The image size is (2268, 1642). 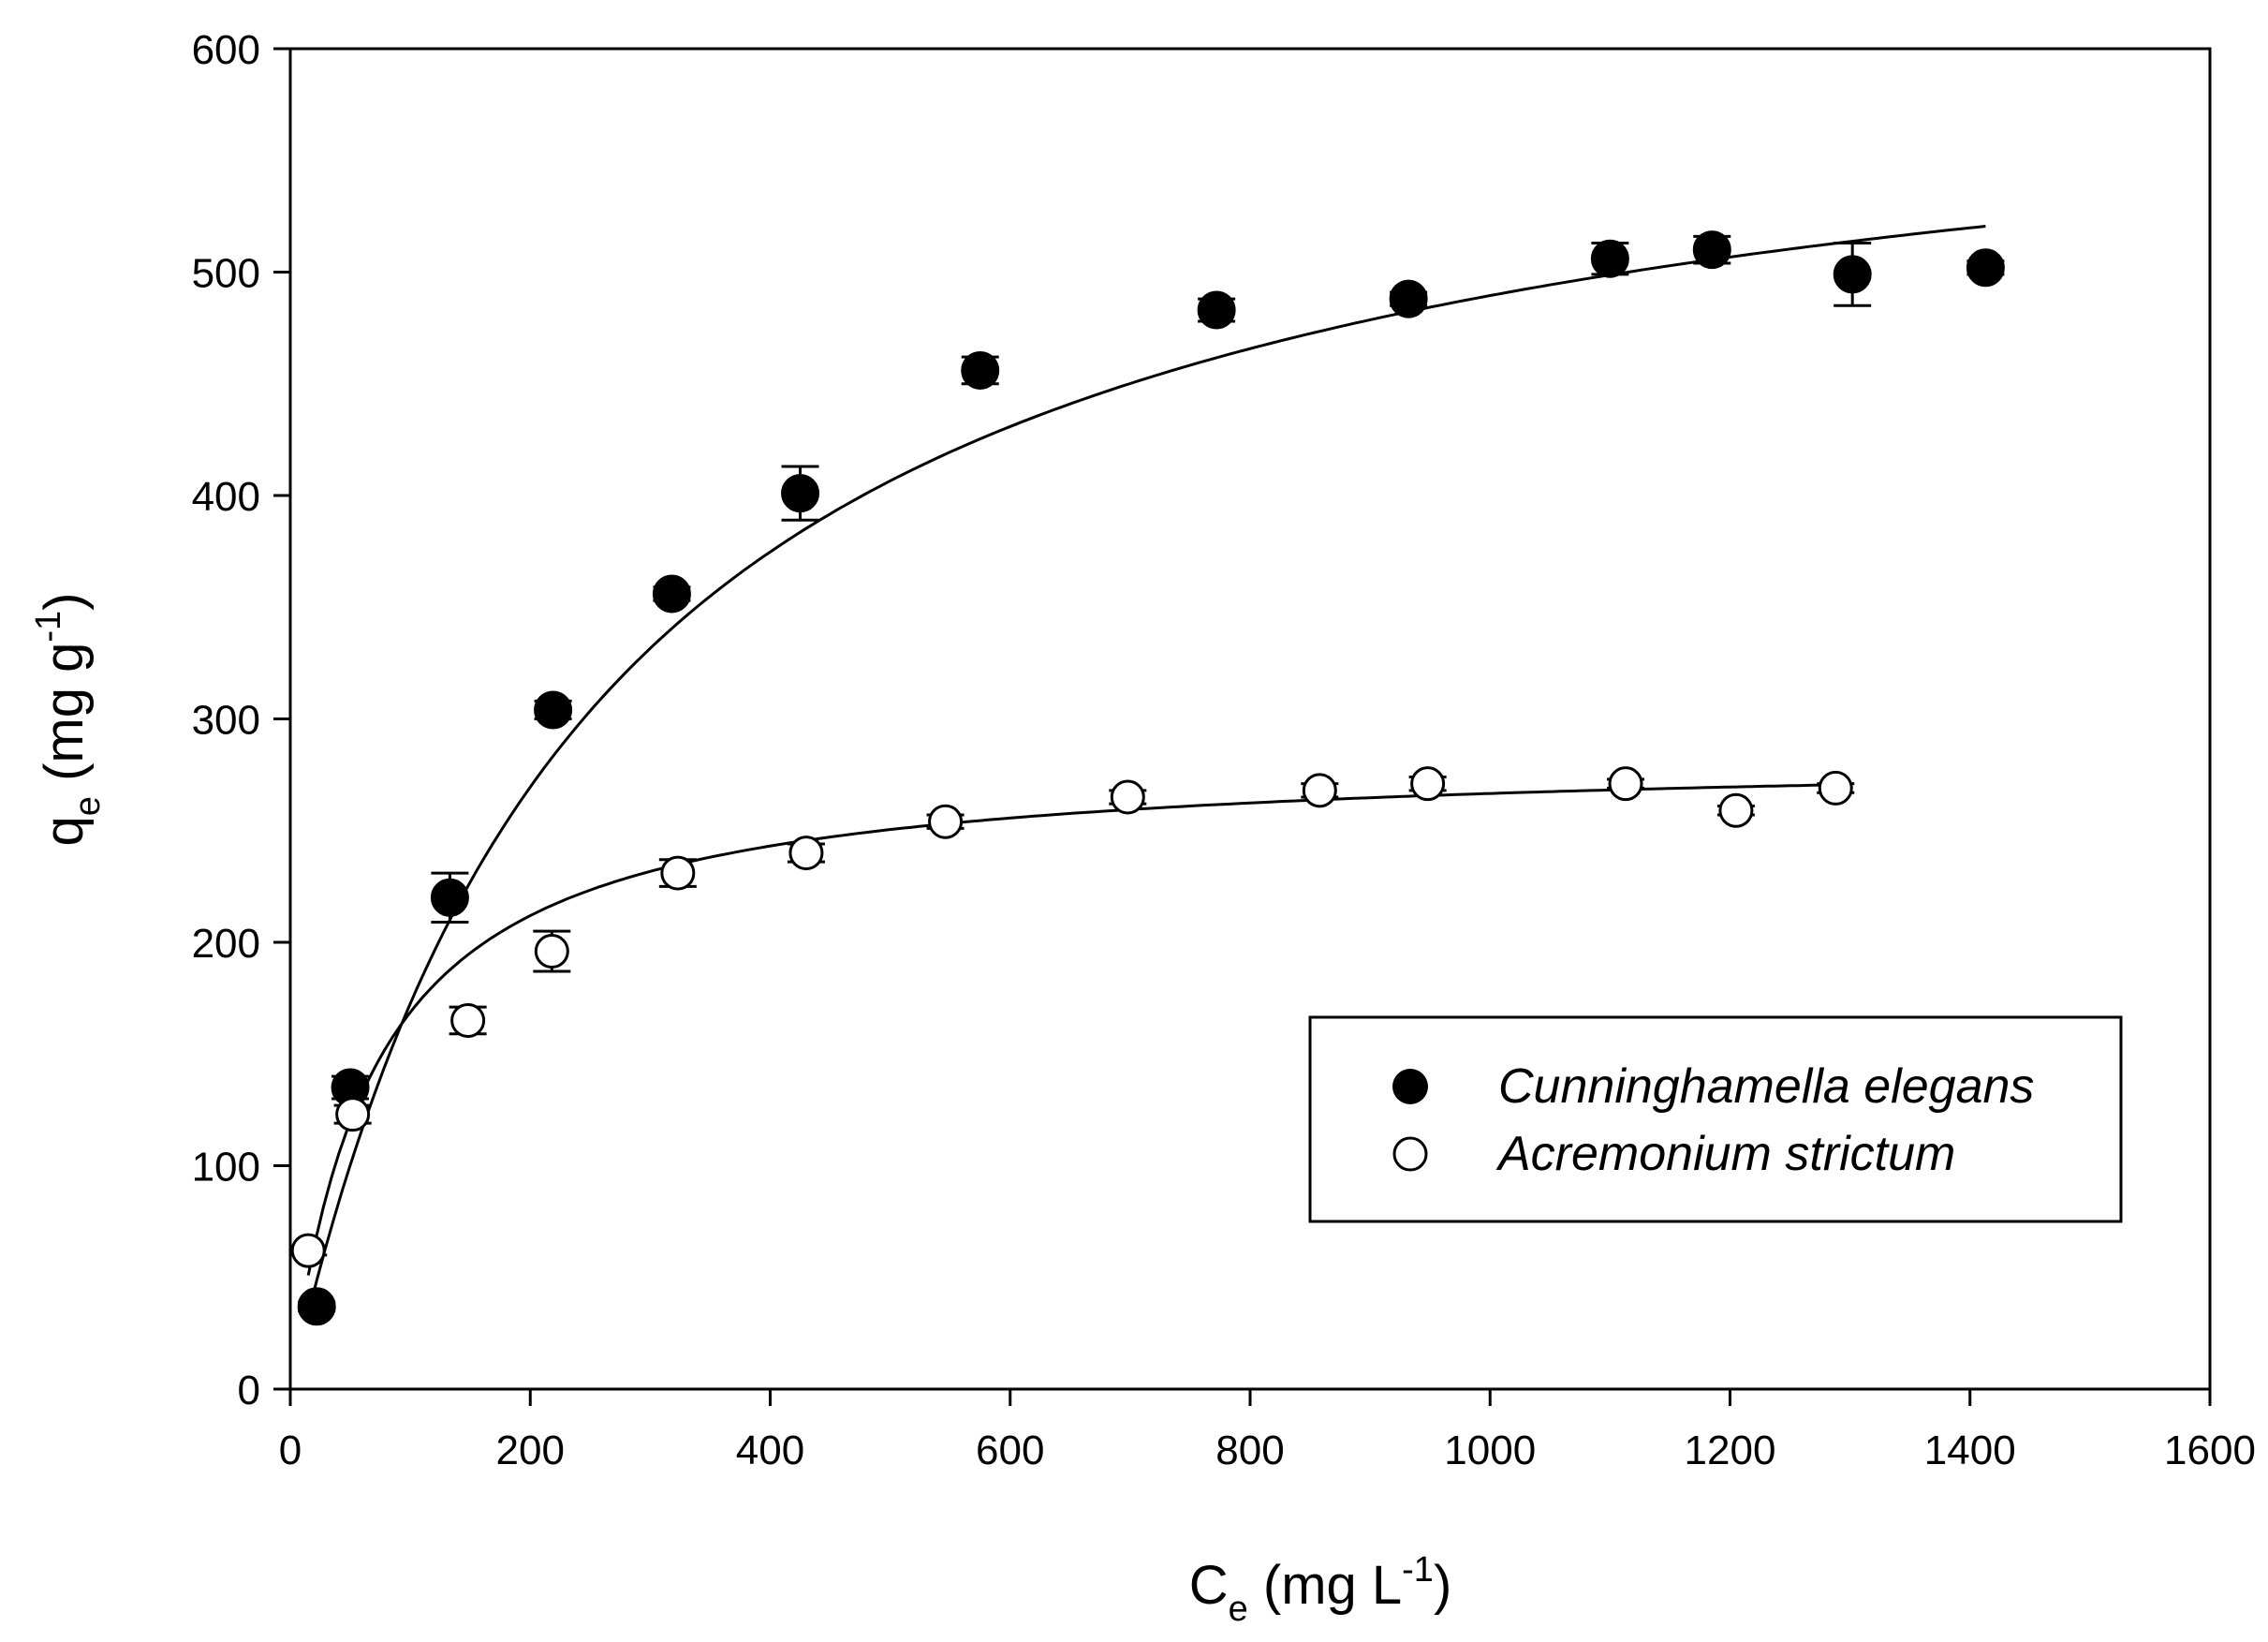 I want to click on x-tick-label: 400, so click(x=770, y=1450).